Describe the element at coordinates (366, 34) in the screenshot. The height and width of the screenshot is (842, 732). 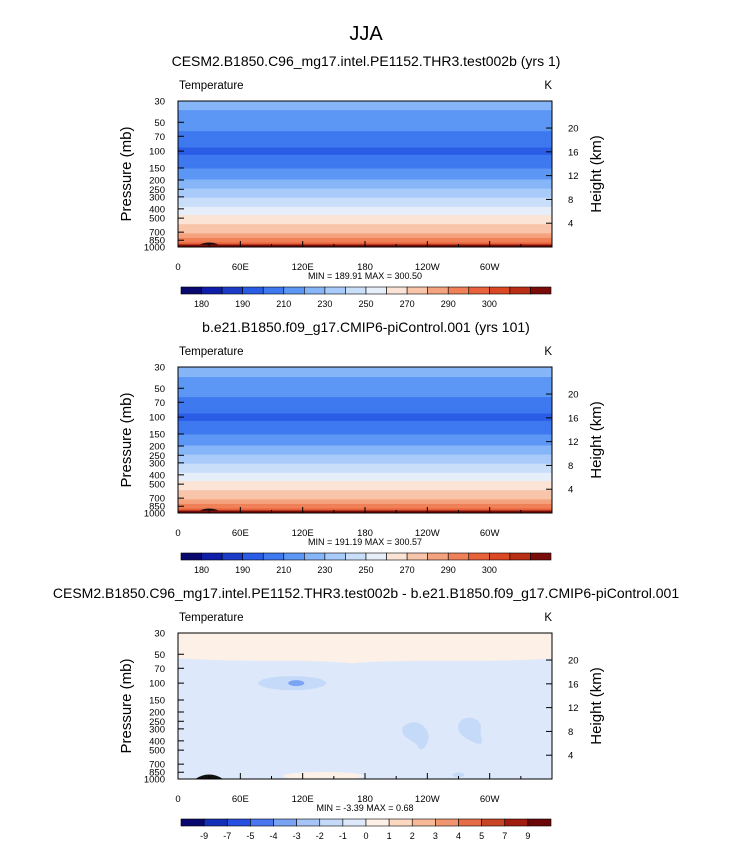
I see `page-title: JJA` at that location.